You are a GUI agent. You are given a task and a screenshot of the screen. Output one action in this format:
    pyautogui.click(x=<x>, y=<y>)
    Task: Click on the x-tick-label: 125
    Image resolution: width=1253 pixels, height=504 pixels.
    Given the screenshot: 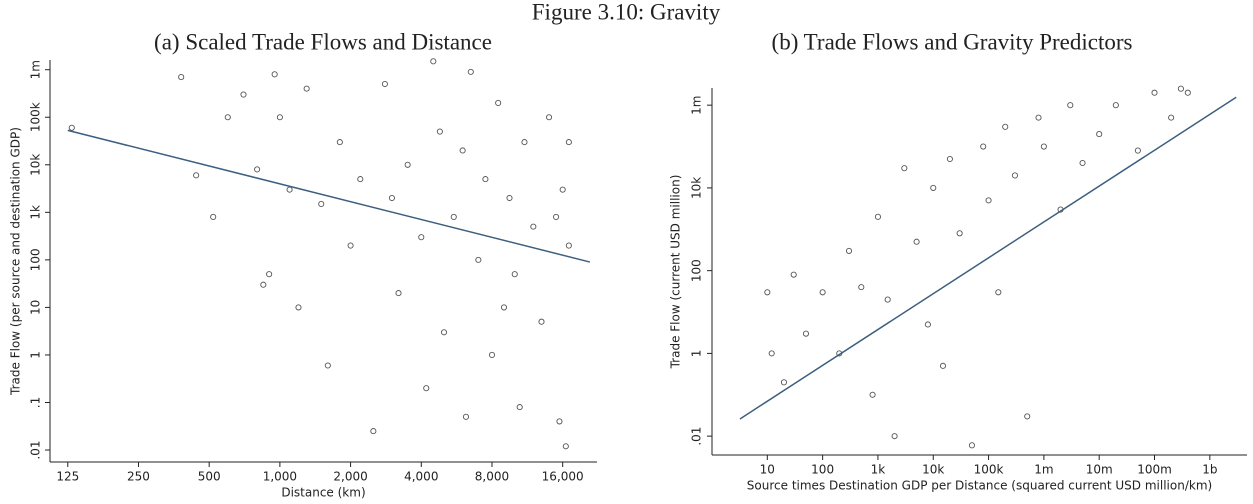 What is the action you would take?
    pyautogui.click(x=67, y=477)
    